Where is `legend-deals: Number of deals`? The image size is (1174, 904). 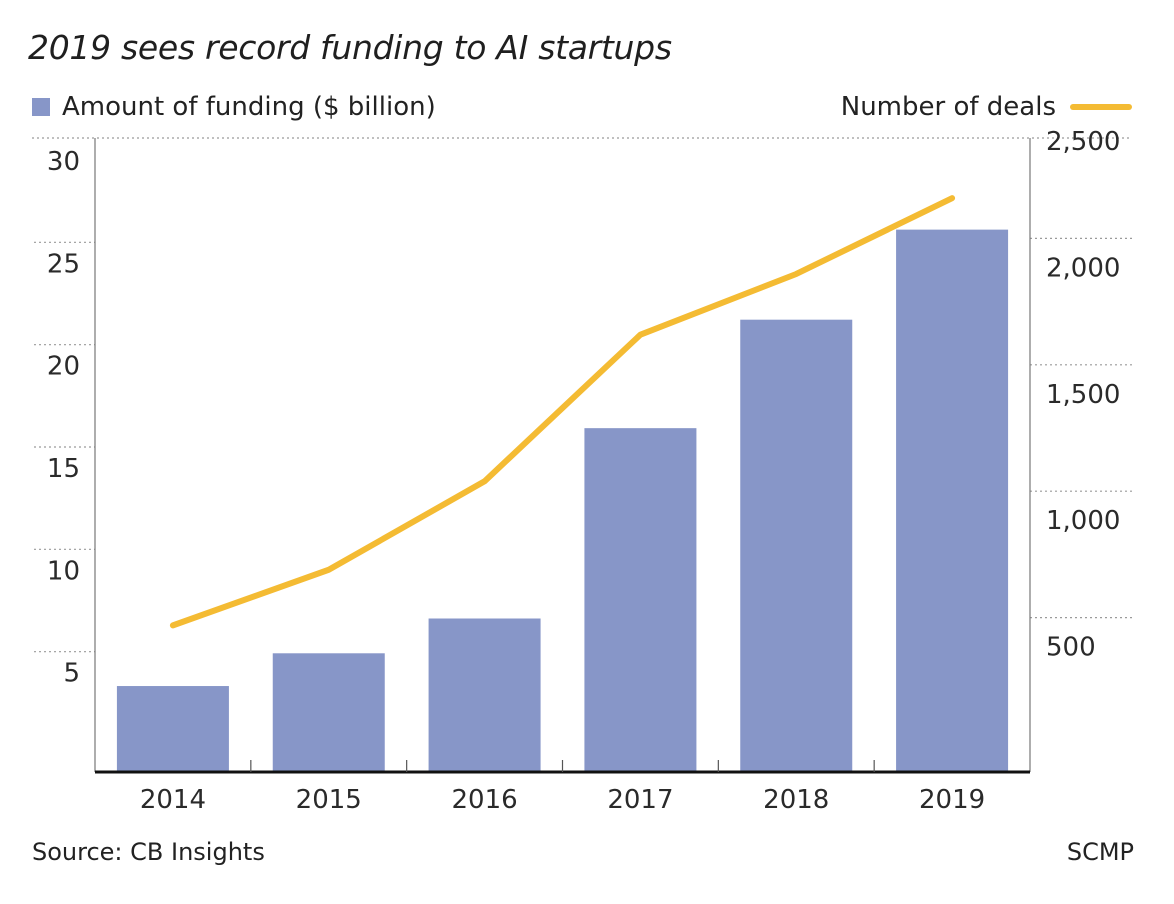
legend-deals: Number of deals is located at coordinates (986, 107).